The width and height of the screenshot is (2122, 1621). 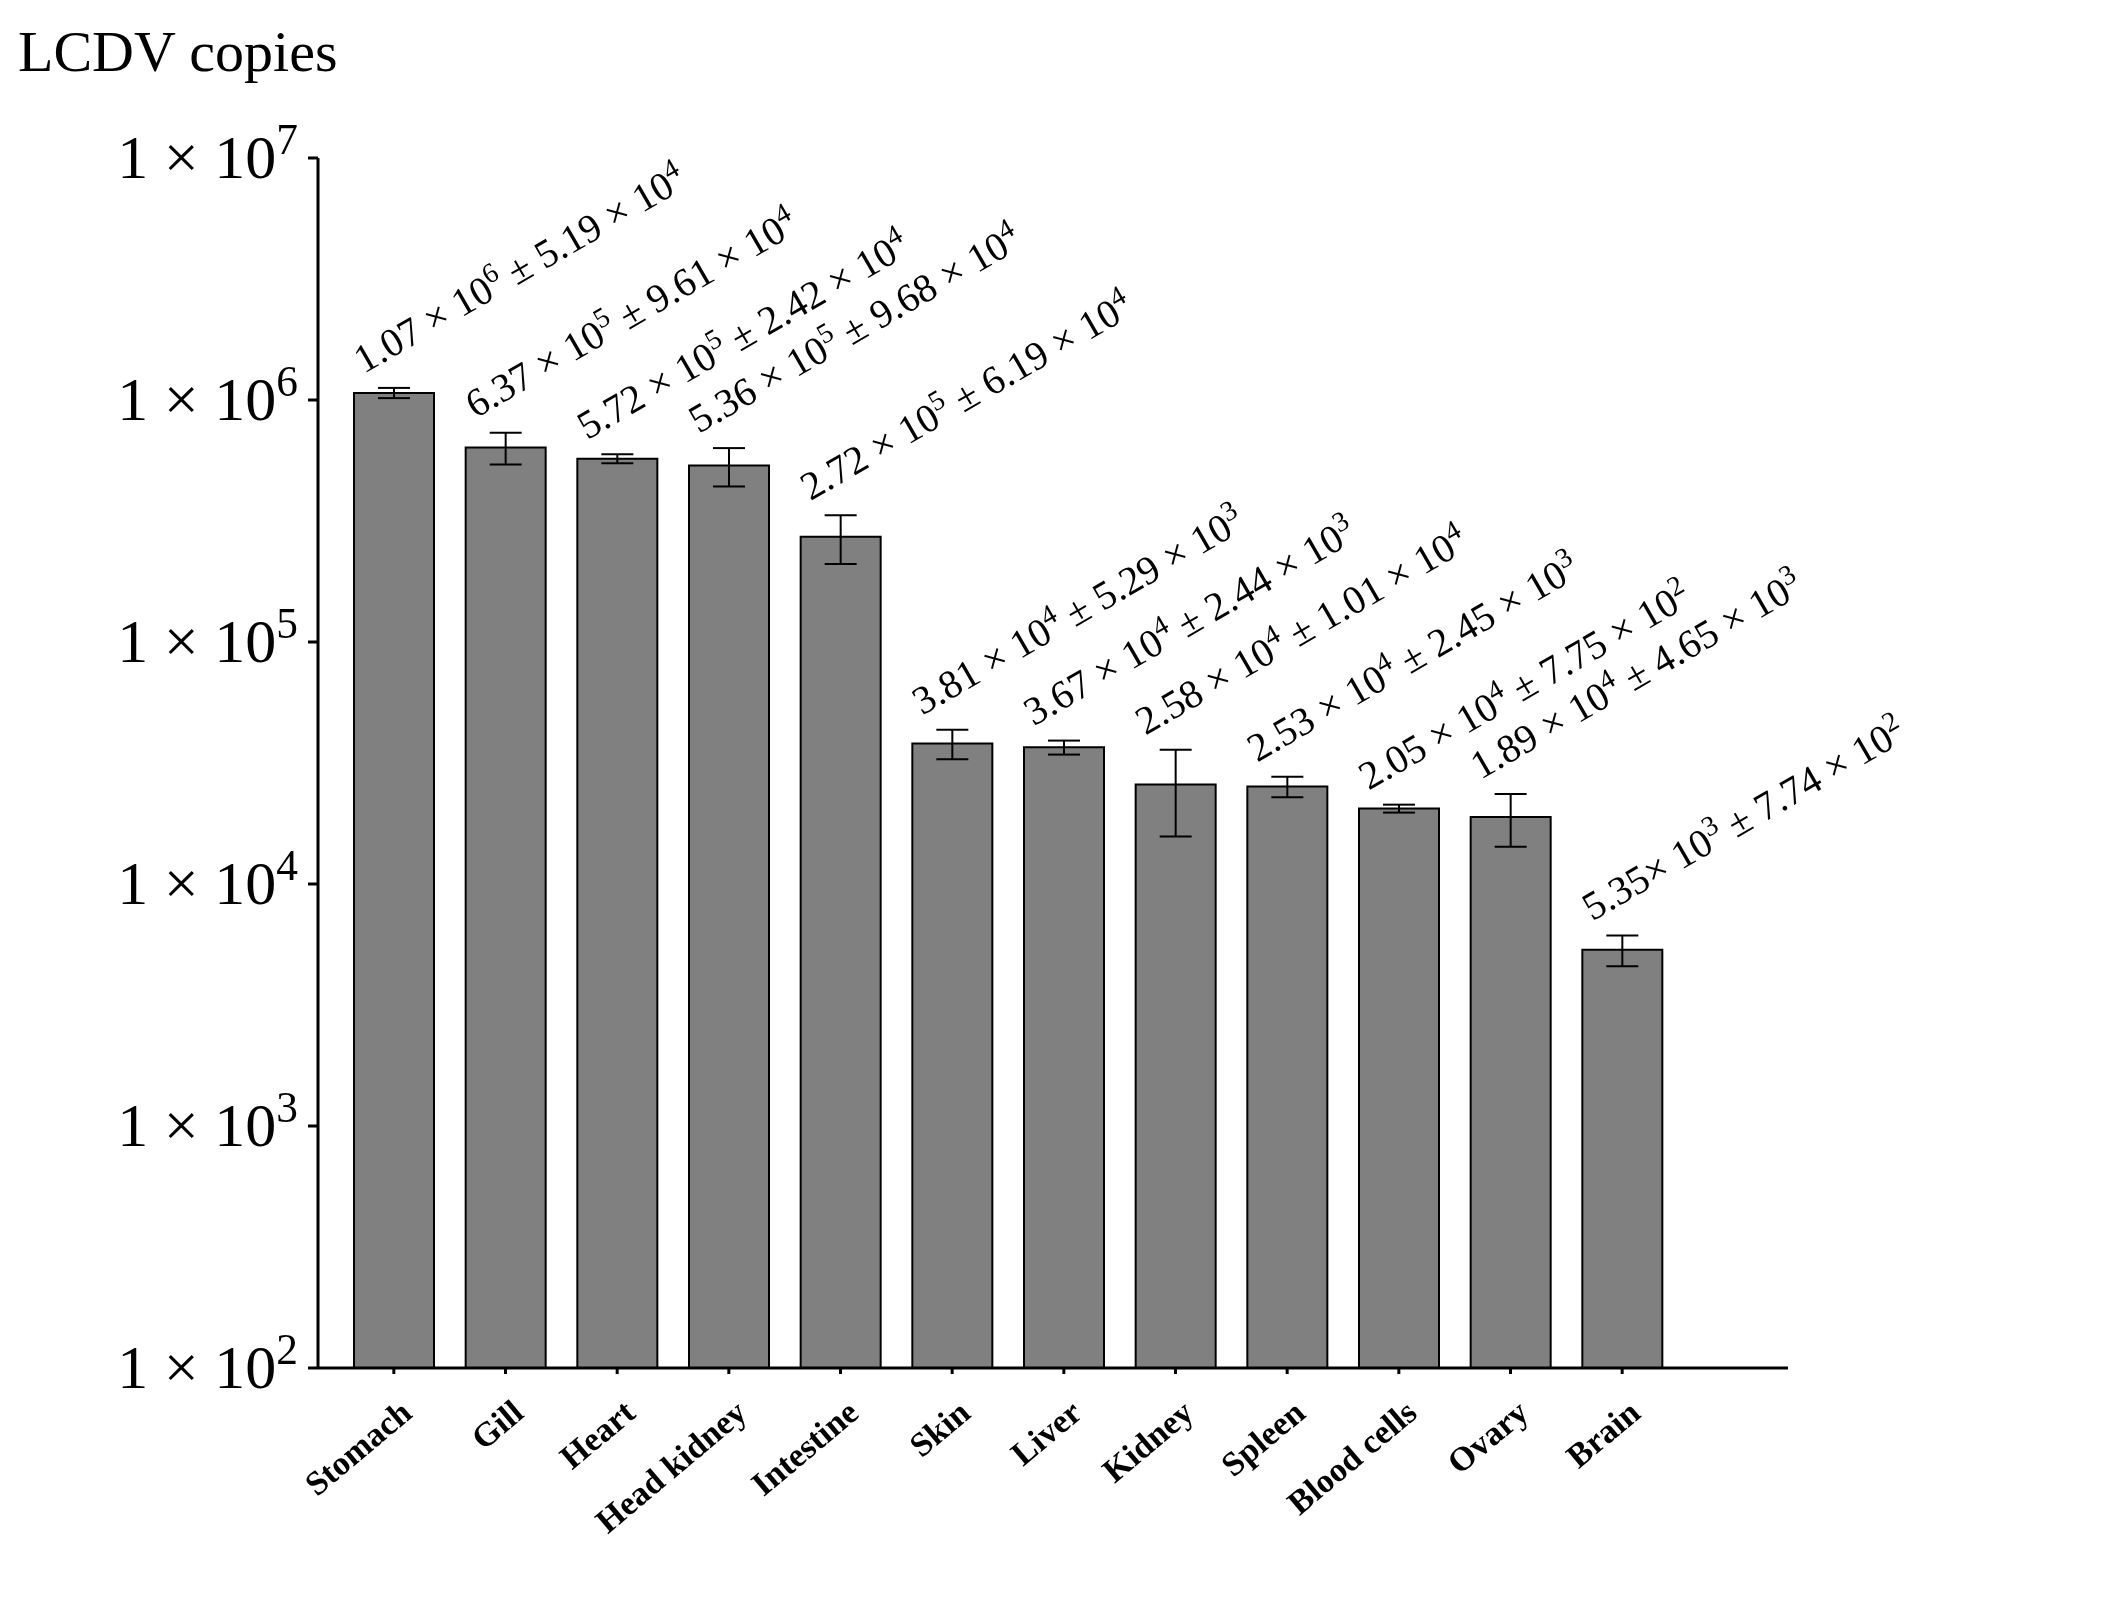 I want to click on x-tick-label: Gill, so click(x=497, y=1425).